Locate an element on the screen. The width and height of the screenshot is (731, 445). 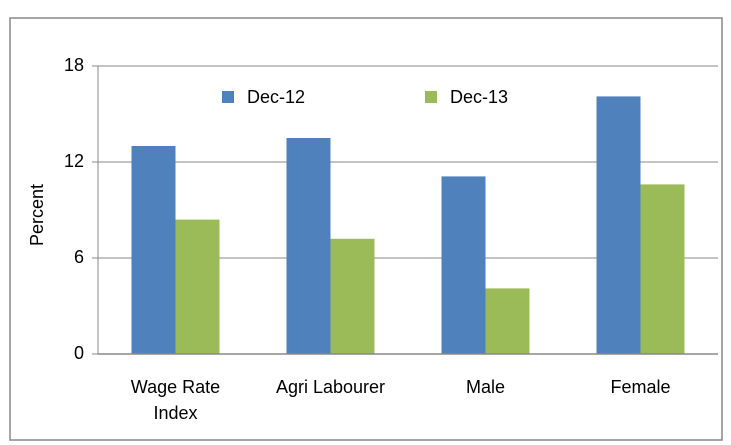
y-tick-label: 18 is located at coordinates (74, 65).